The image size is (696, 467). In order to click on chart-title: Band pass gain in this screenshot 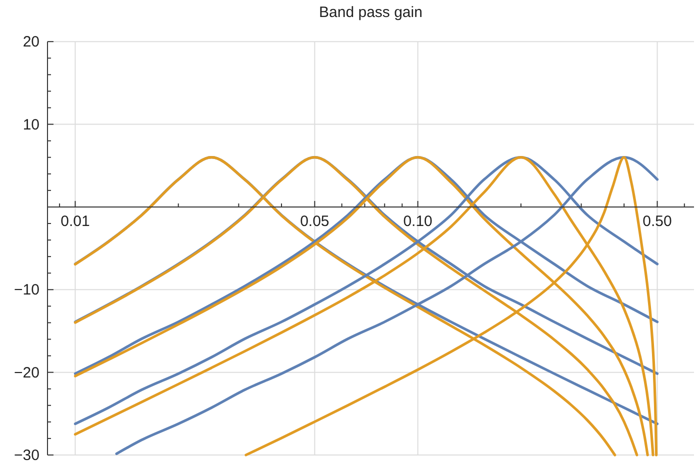, I will do `click(370, 12)`.